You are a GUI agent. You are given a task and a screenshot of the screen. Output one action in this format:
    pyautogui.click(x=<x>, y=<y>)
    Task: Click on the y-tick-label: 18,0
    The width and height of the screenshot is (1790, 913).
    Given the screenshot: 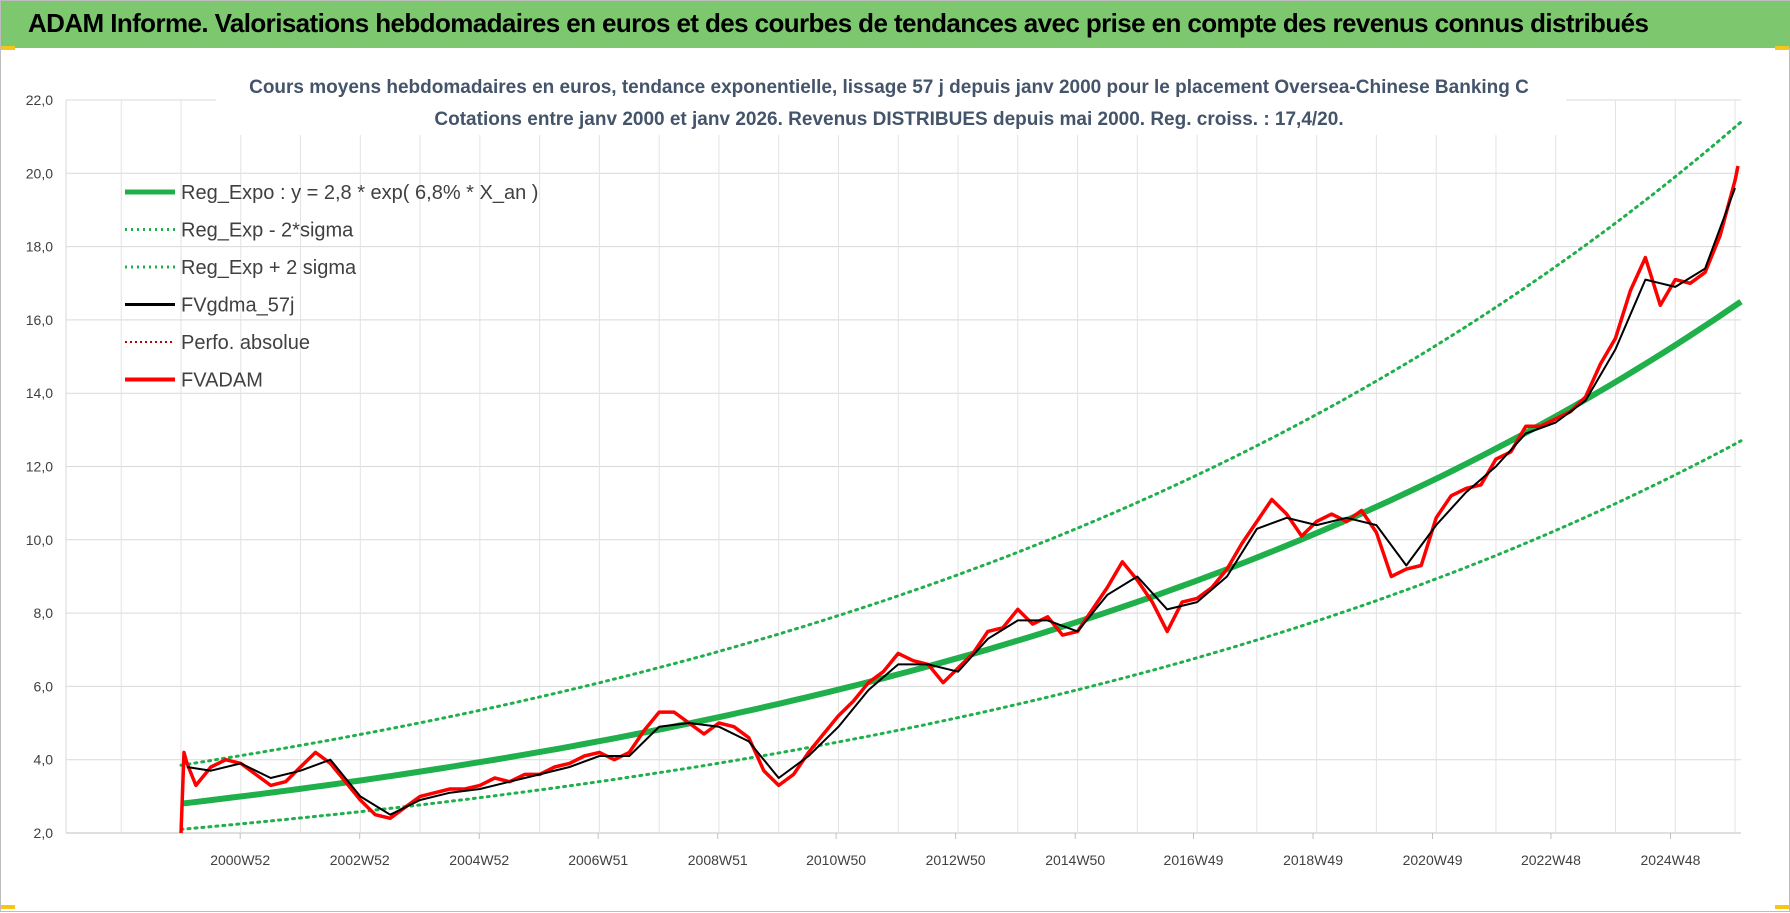 What is the action you would take?
    pyautogui.click(x=39, y=247)
    